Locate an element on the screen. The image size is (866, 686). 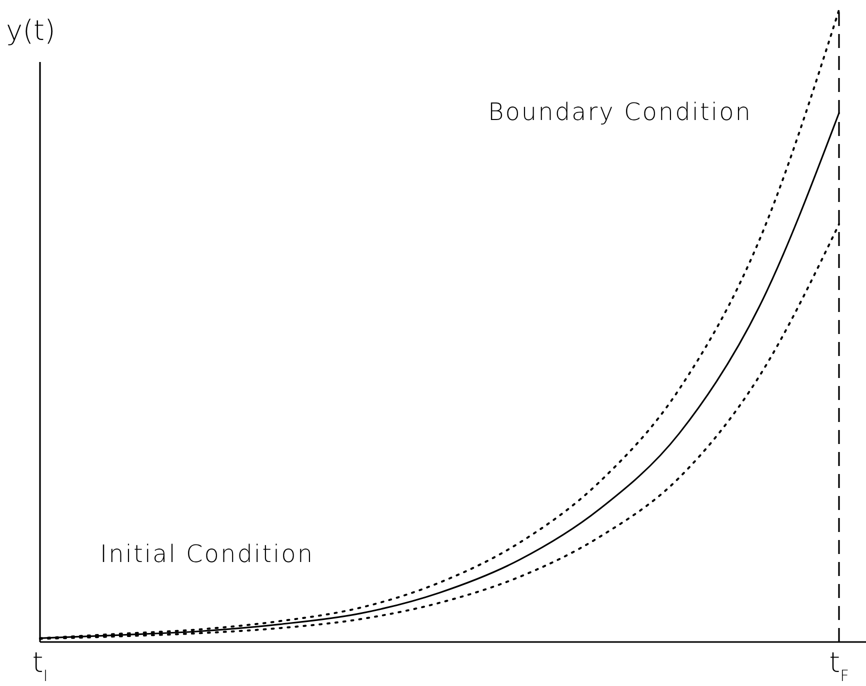
x-tick-label: t$_{I}$ is located at coordinates (40, 665).